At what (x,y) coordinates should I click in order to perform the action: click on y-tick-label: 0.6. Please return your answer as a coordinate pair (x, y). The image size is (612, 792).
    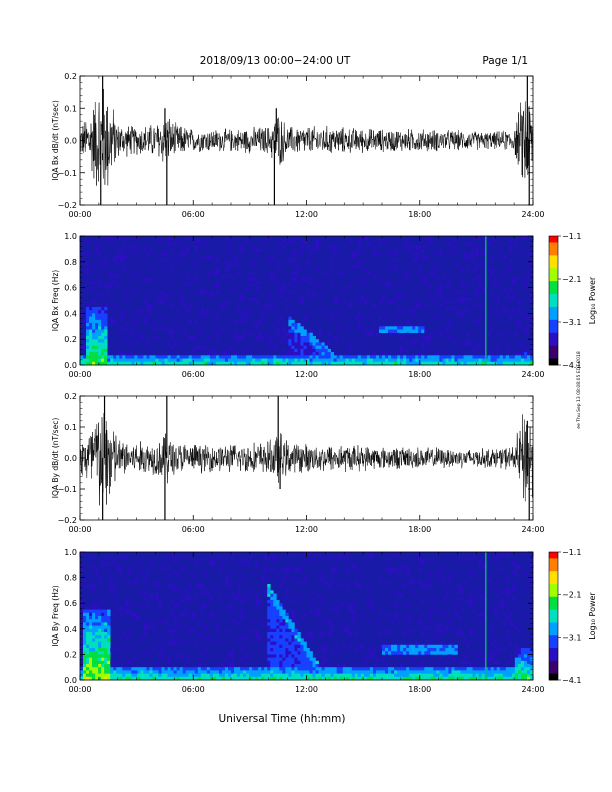
    Looking at the image, I should click on (70, 603).